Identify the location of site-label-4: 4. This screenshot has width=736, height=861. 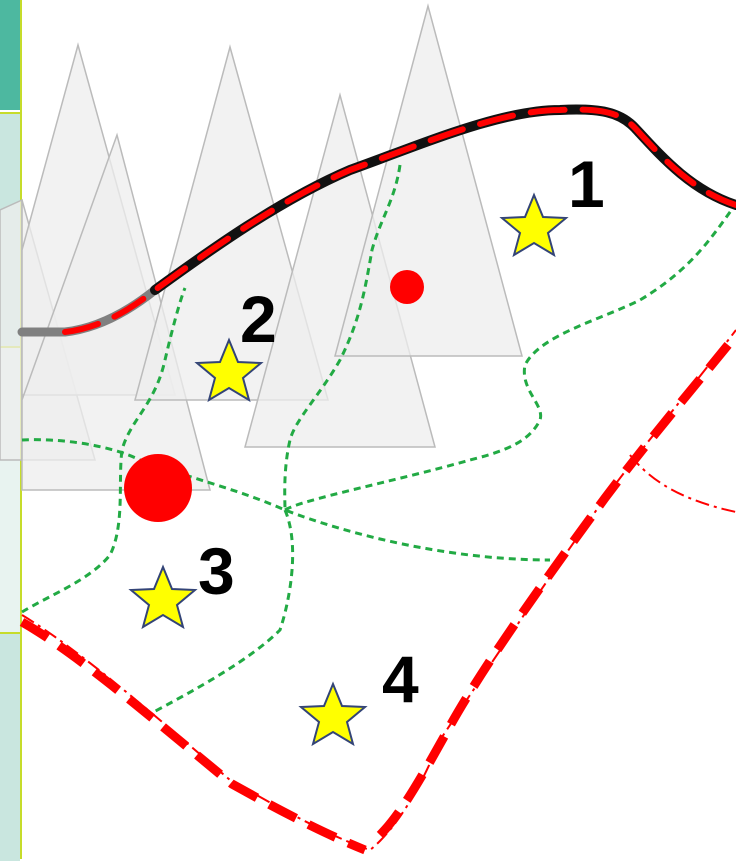
(400, 679).